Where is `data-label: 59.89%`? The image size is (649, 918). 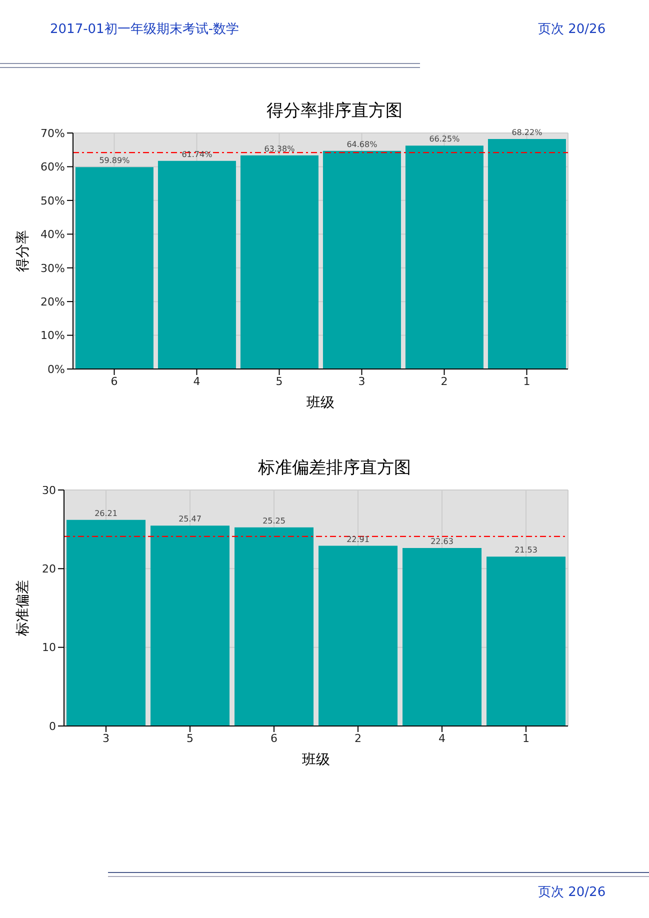
data-label: 59.89% is located at coordinates (114, 161).